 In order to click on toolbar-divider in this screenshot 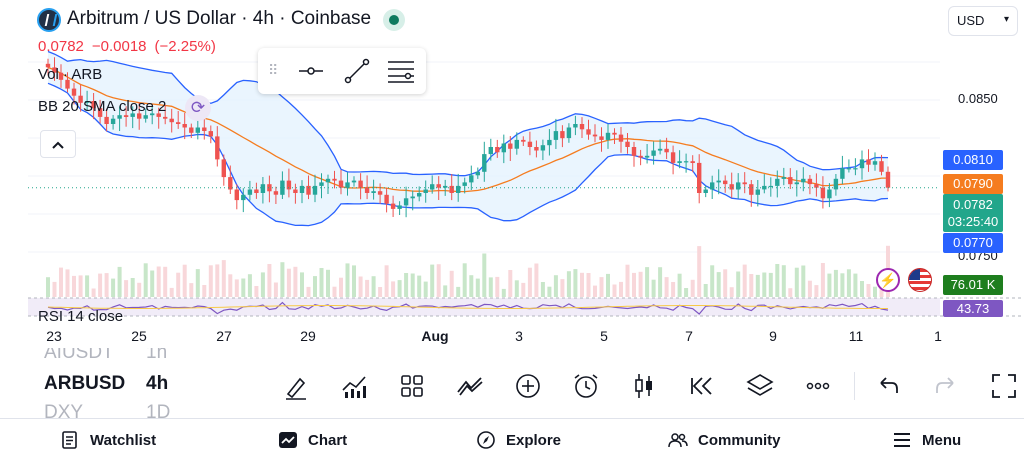, I will do `click(854, 386)`.